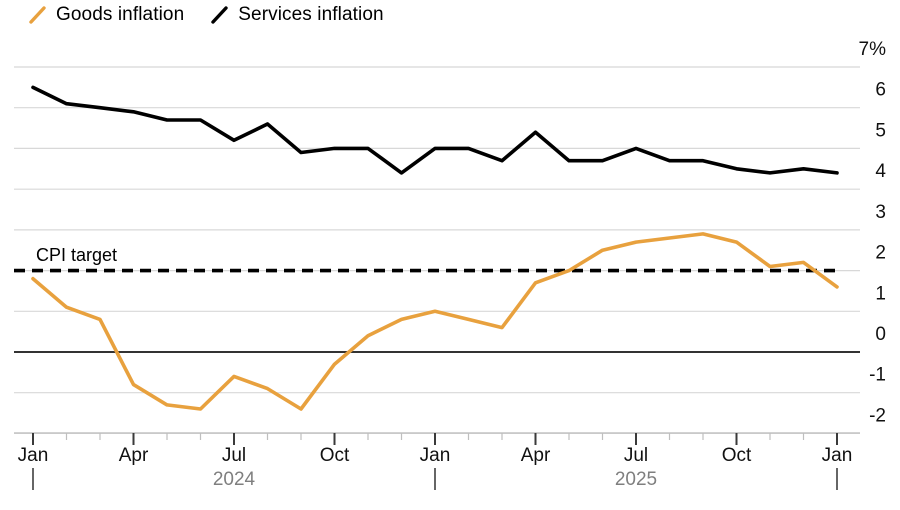 This screenshot has width=900, height=510. Describe the element at coordinates (877, 375) in the screenshot. I see `y-axis-label: -1` at that location.